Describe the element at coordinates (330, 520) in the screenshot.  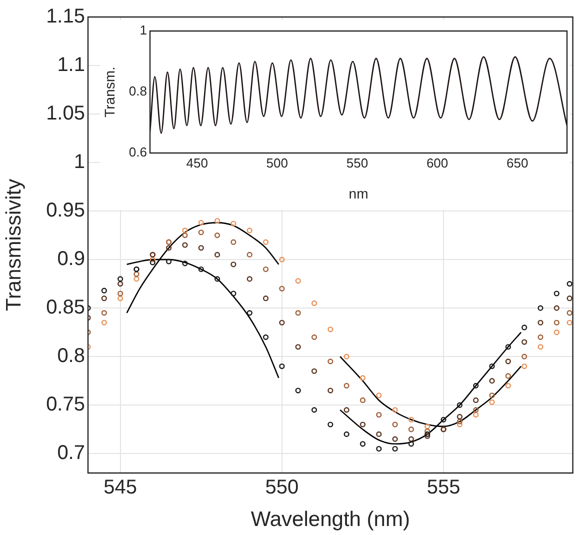
I see `x-axis-title: Wavelength (nm)` at that location.